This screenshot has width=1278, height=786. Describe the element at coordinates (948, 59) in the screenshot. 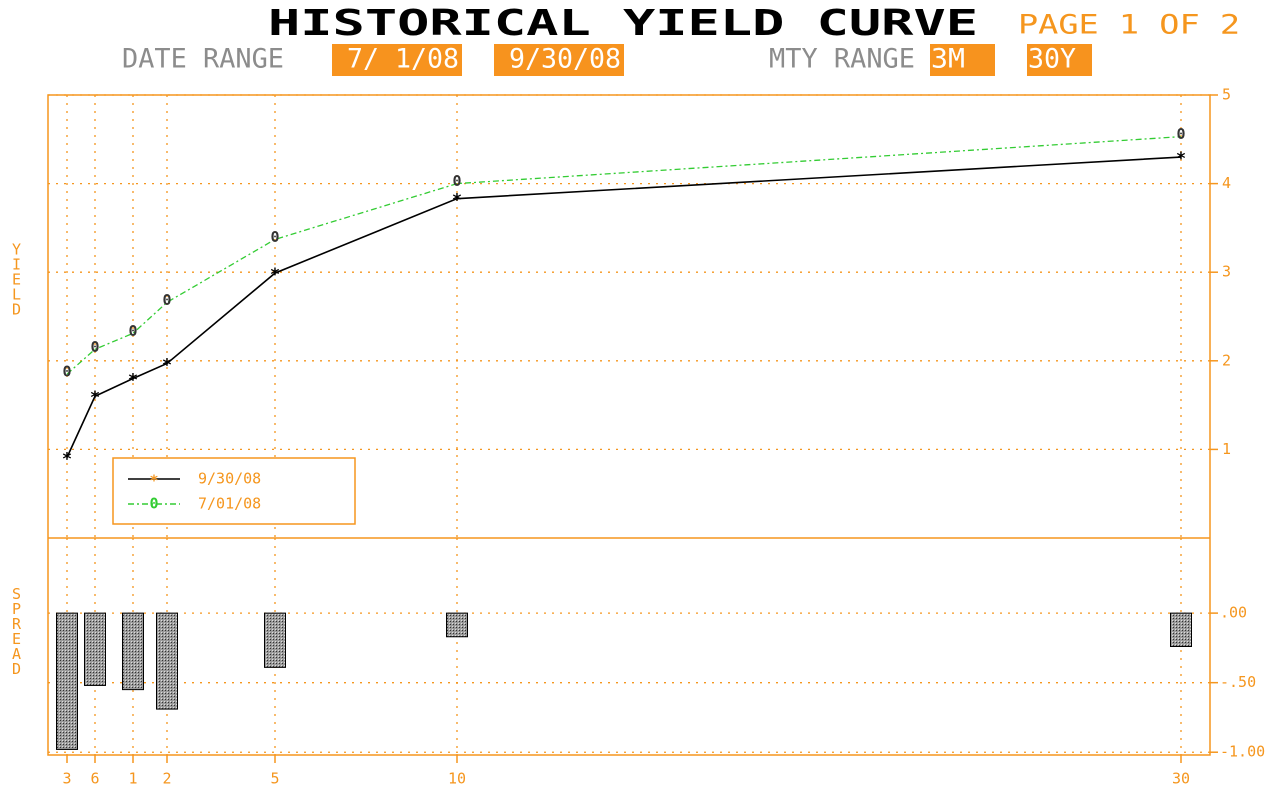

I see `mty-from: 3M` at that location.